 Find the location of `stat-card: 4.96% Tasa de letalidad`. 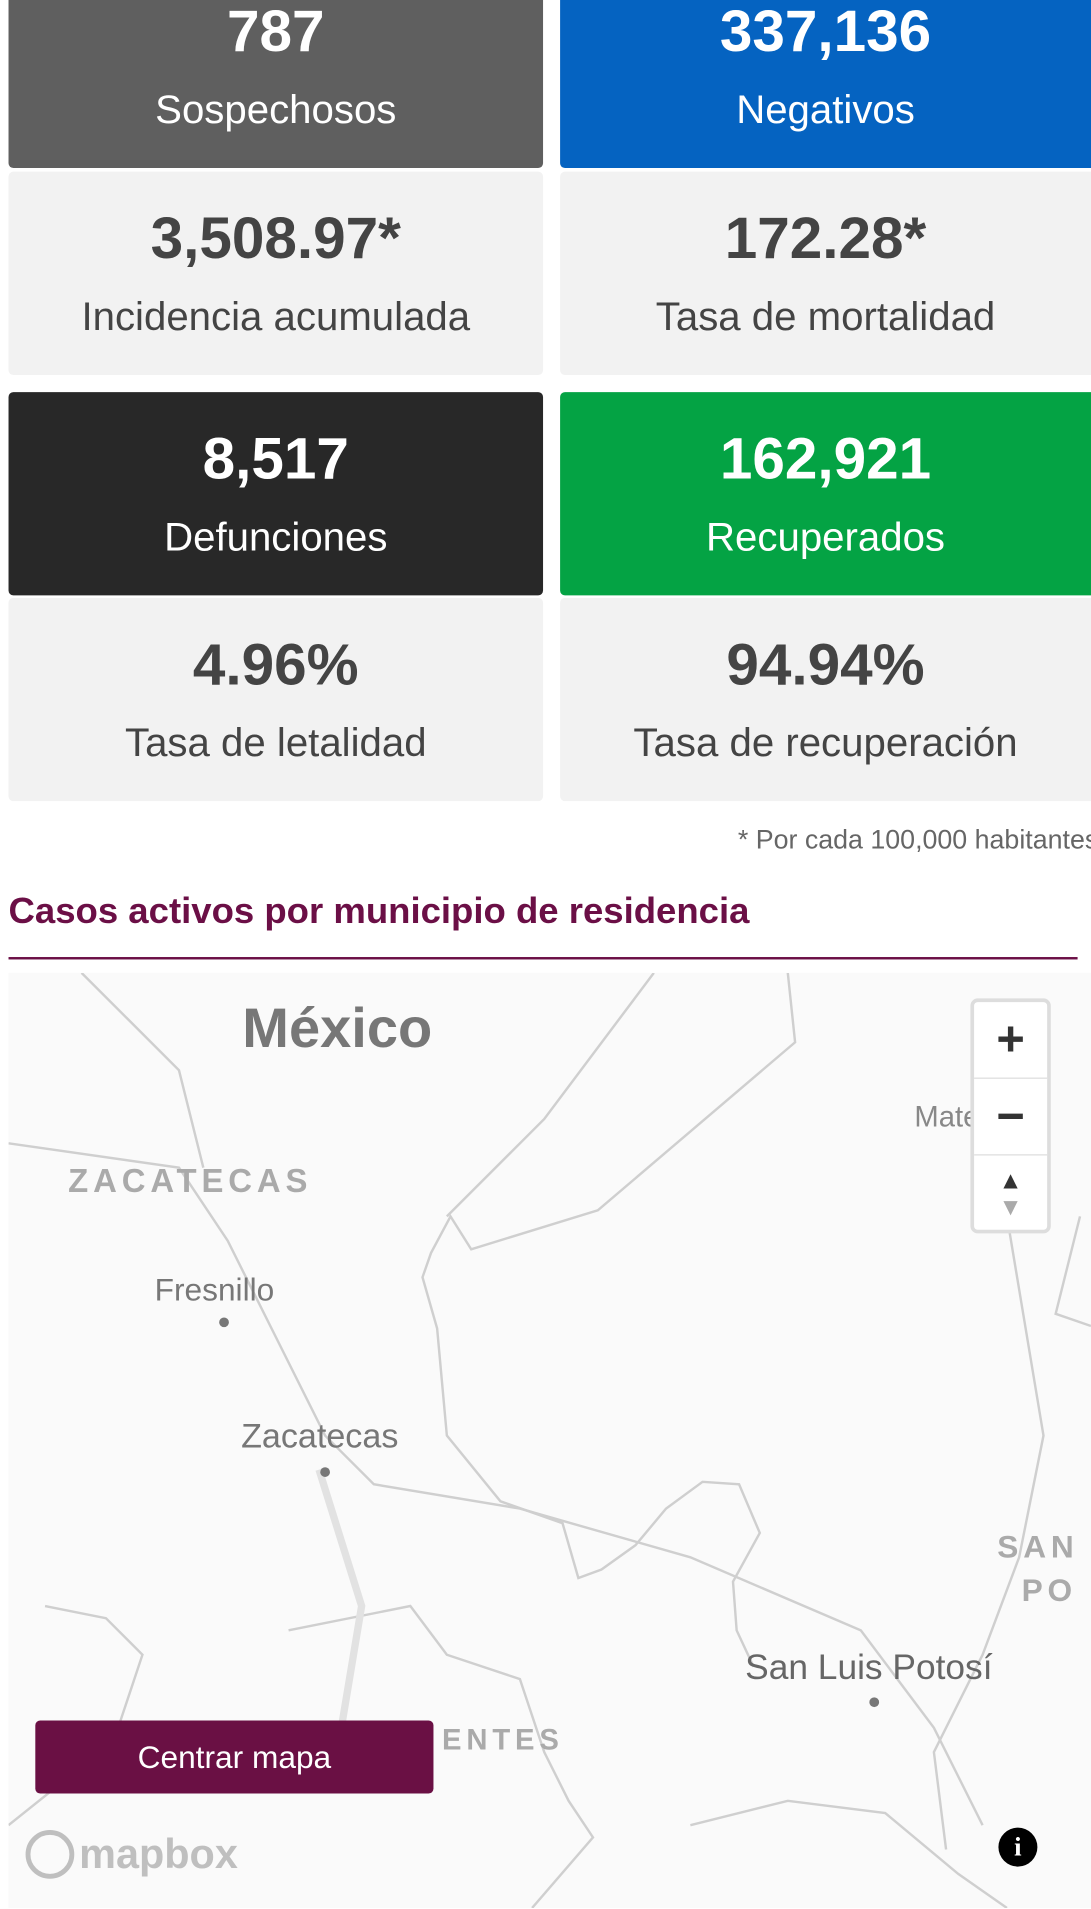

stat-card: 4.96% Tasa de letalidad is located at coordinates (276, 699).